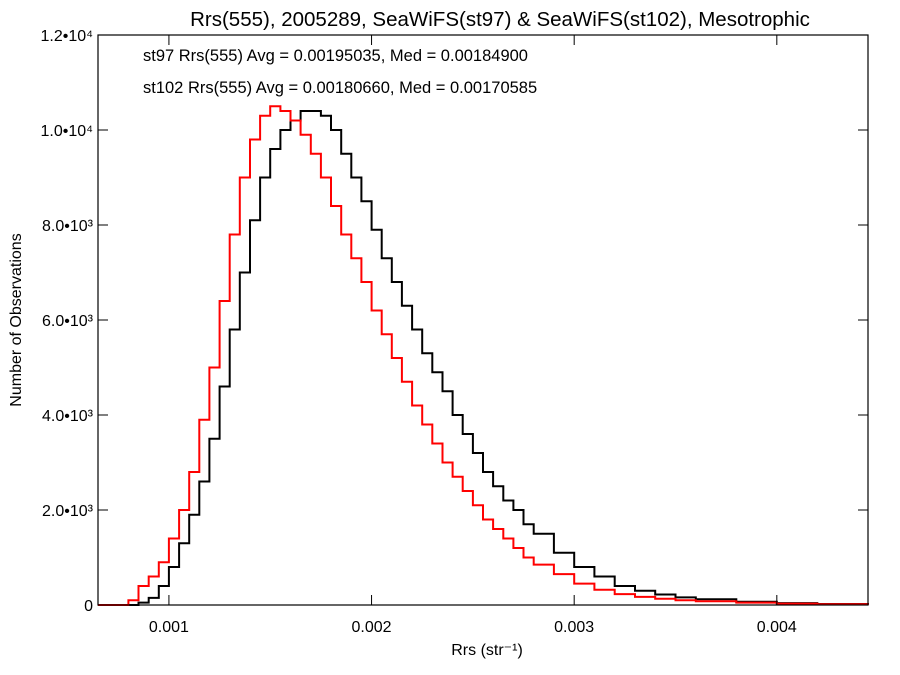 The image size is (900, 675). I want to click on x-tick-label: 0.004, so click(777, 627).